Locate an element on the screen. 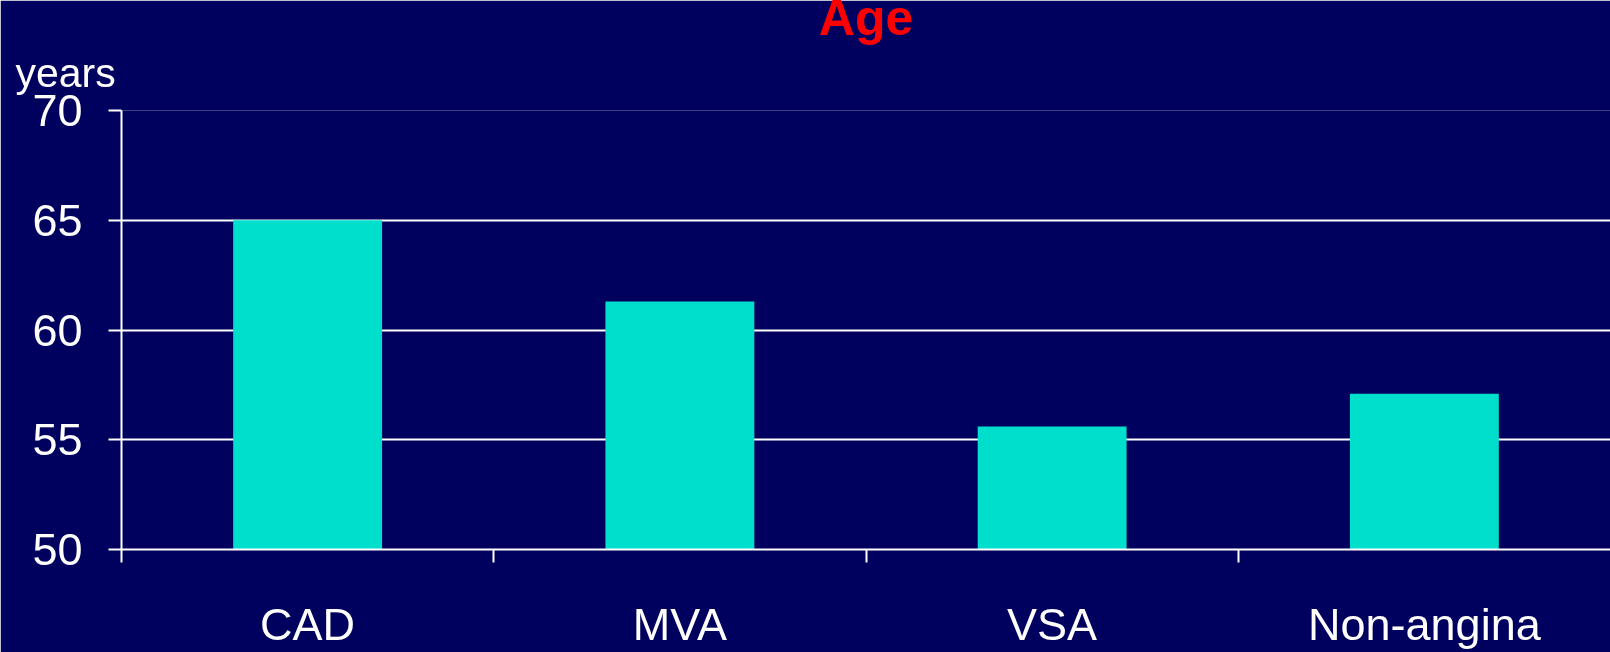 The image size is (1610, 652). y-tick-label: 55 is located at coordinates (57, 440).